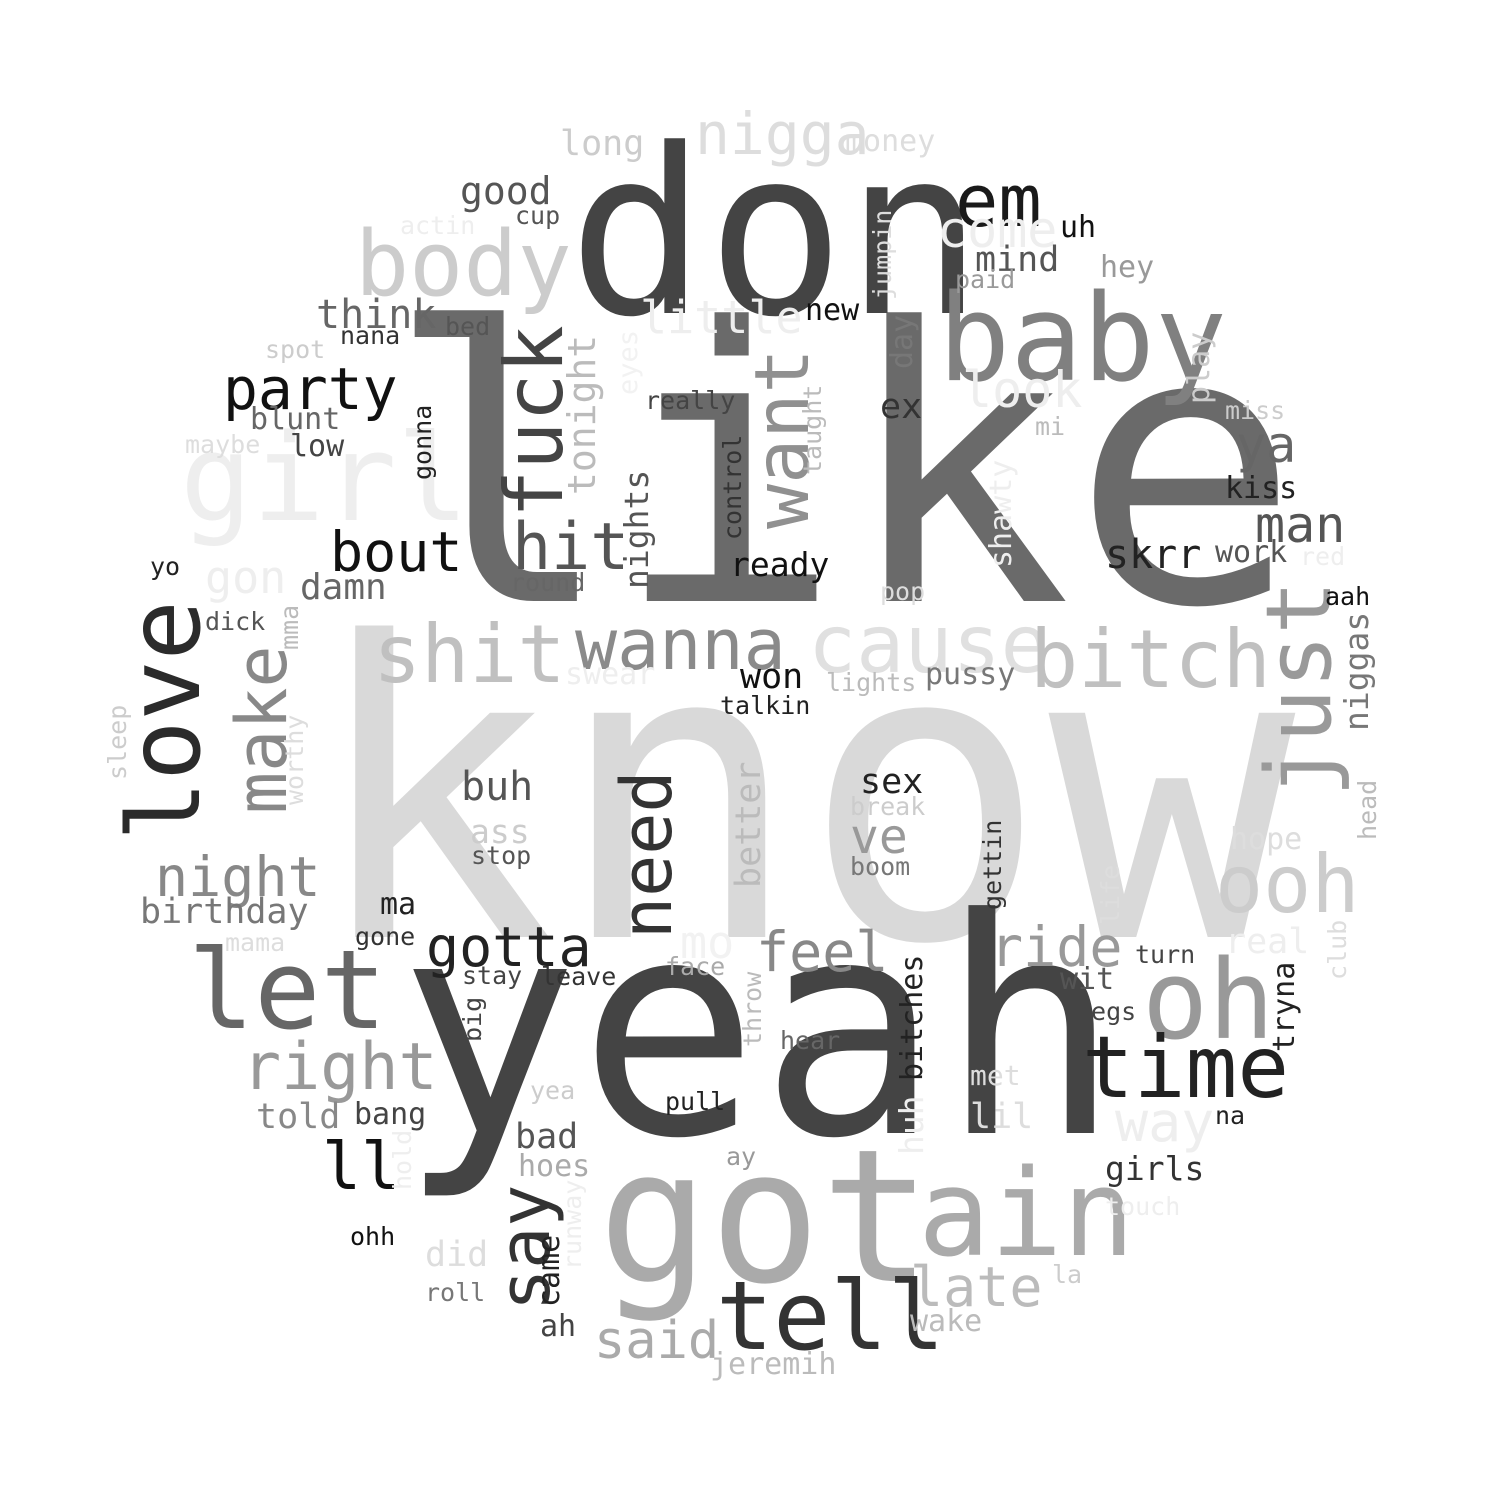 Image resolution: width=1500 pixels, height=1500 pixels. What do you see at coordinates (1199, 367) in the screenshot?
I see `word-play: play` at bounding box center [1199, 367].